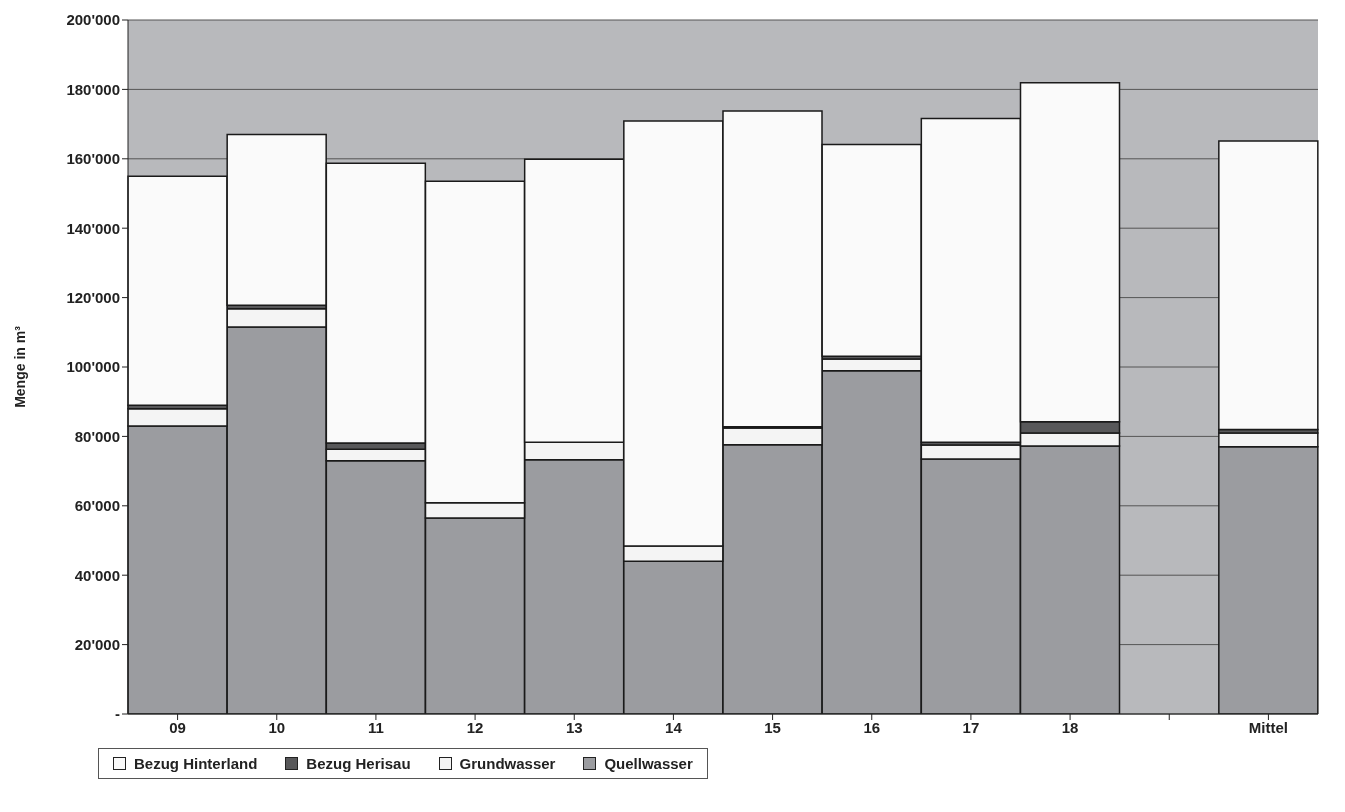 The width and height of the screenshot is (1345, 812). Describe the element at coordinates (97, 436) in the screenshot. I see `y-tick-label: 80'000` at that location.